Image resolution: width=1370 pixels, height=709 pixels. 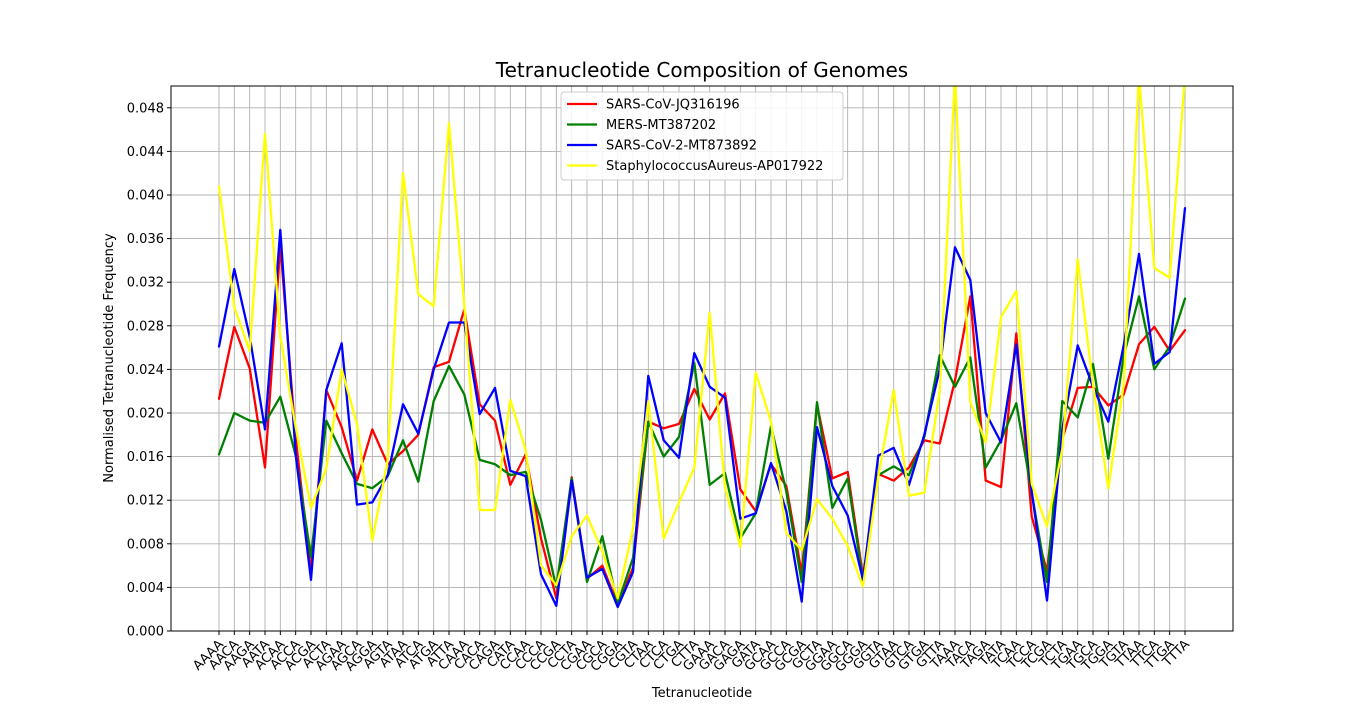 I want to click on y-tick-label: 0.016, so click(x=145, y=457).